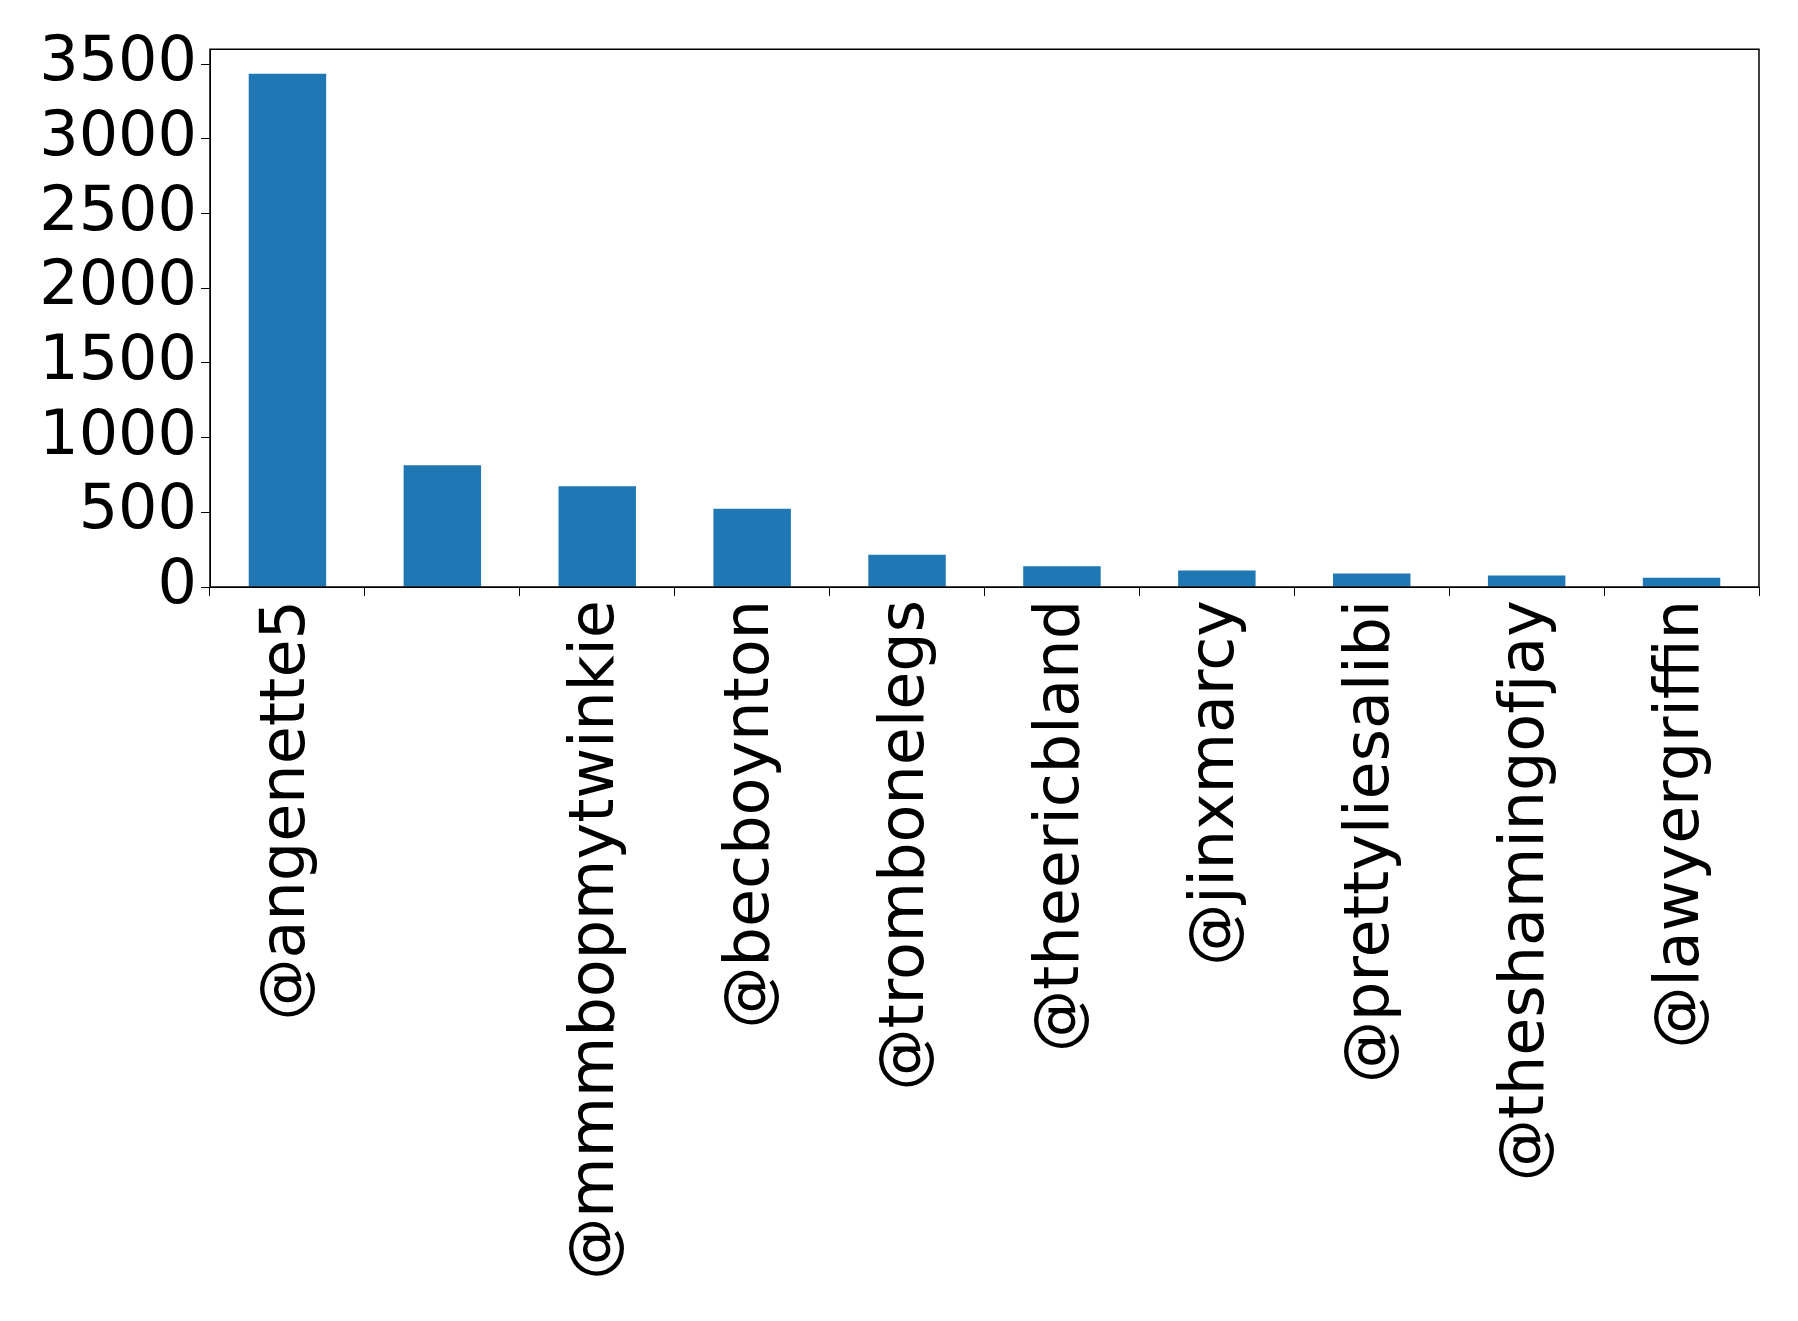 Image resolution: width=1798 pixels, height=1321 pixels. What do you see at coordinates (1521, 891) in the screenshot?
I see `x-tick-label: @theshamingofjay` at bounding box center [1521, 891].